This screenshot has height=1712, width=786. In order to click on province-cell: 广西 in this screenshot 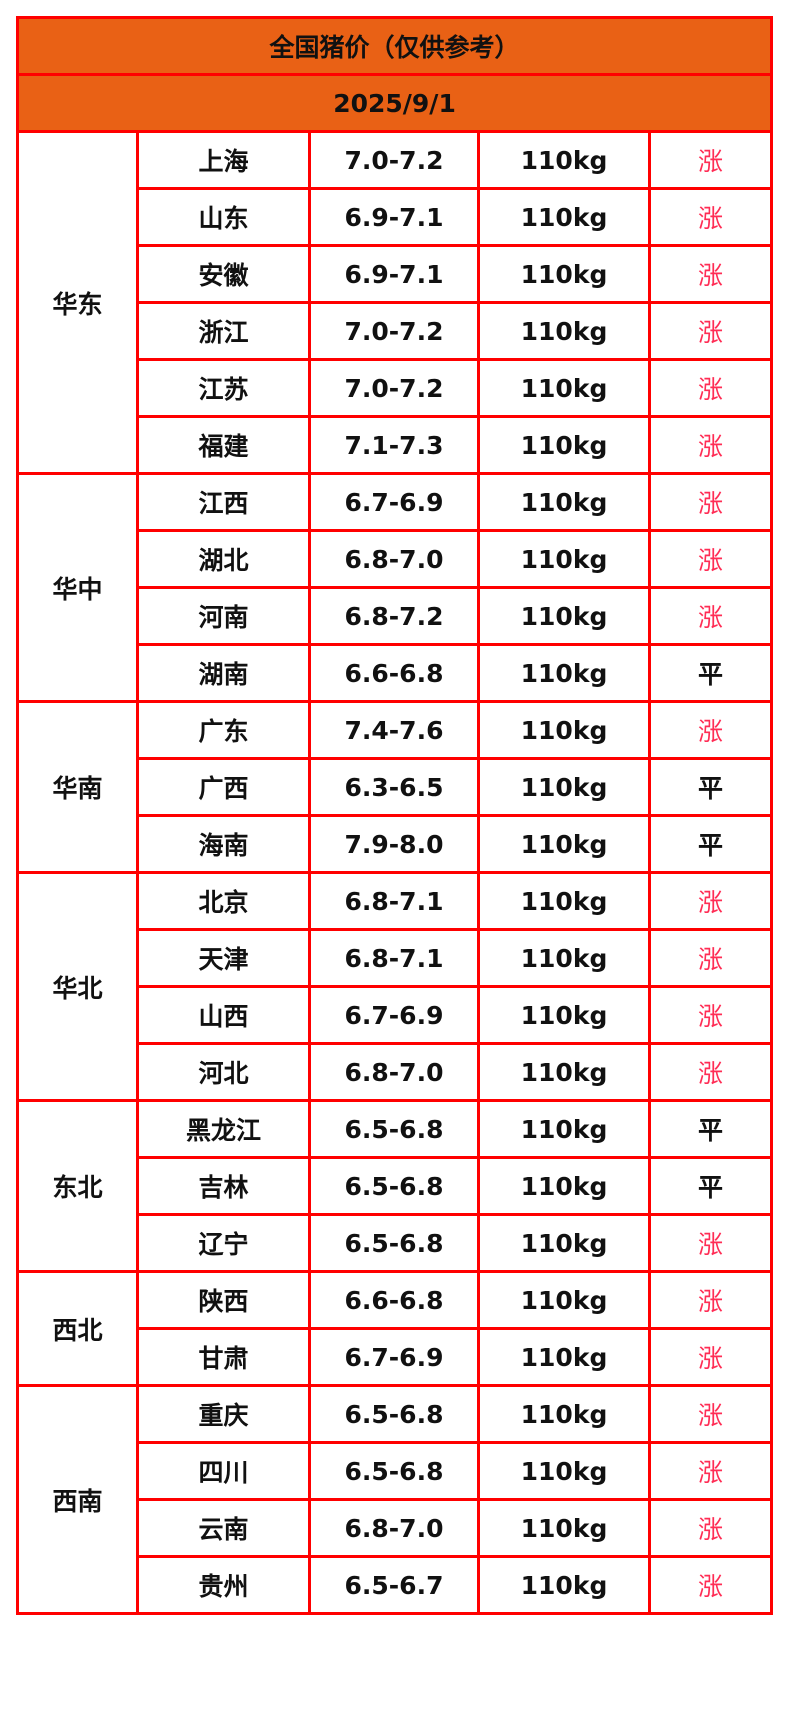, I will do `click(223, 787)`.